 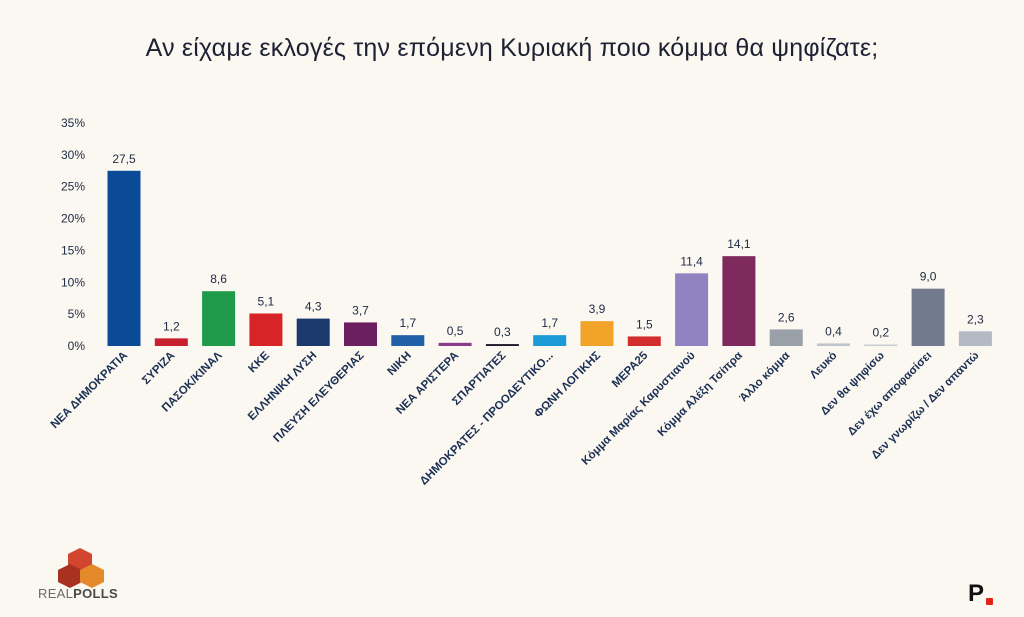 What do you see at coordinates (786, 317) in the screenshot?
I see `bar-value-label: 2,6` at bounding box center [786, 317].